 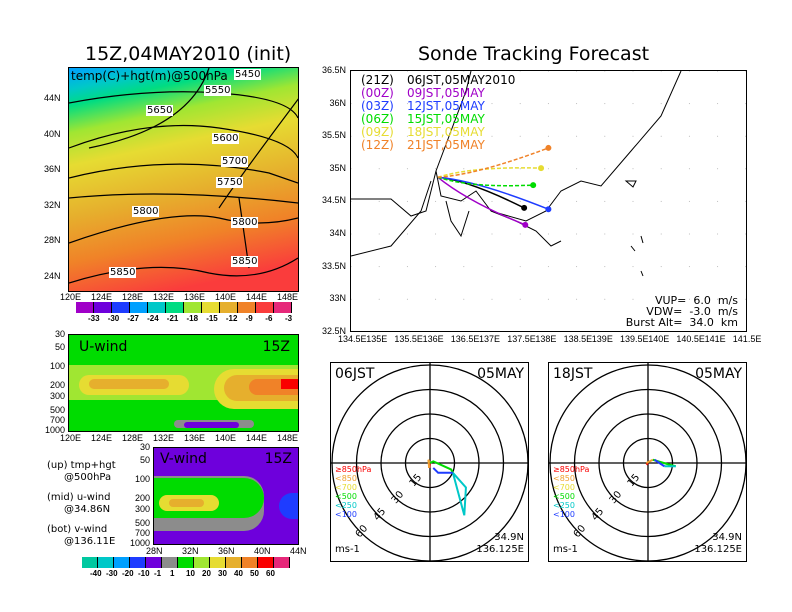 What do you see at coordinates (94, 318) in the screenshot?
I see `colorbar-label: -33` at bounding box center [94, 318].